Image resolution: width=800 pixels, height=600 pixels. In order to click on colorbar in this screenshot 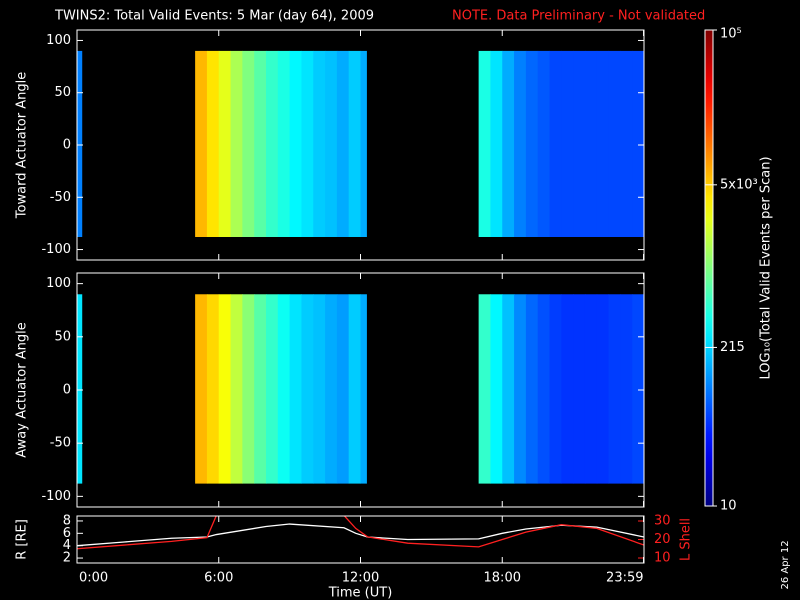, I will do `click(709, 268)`.